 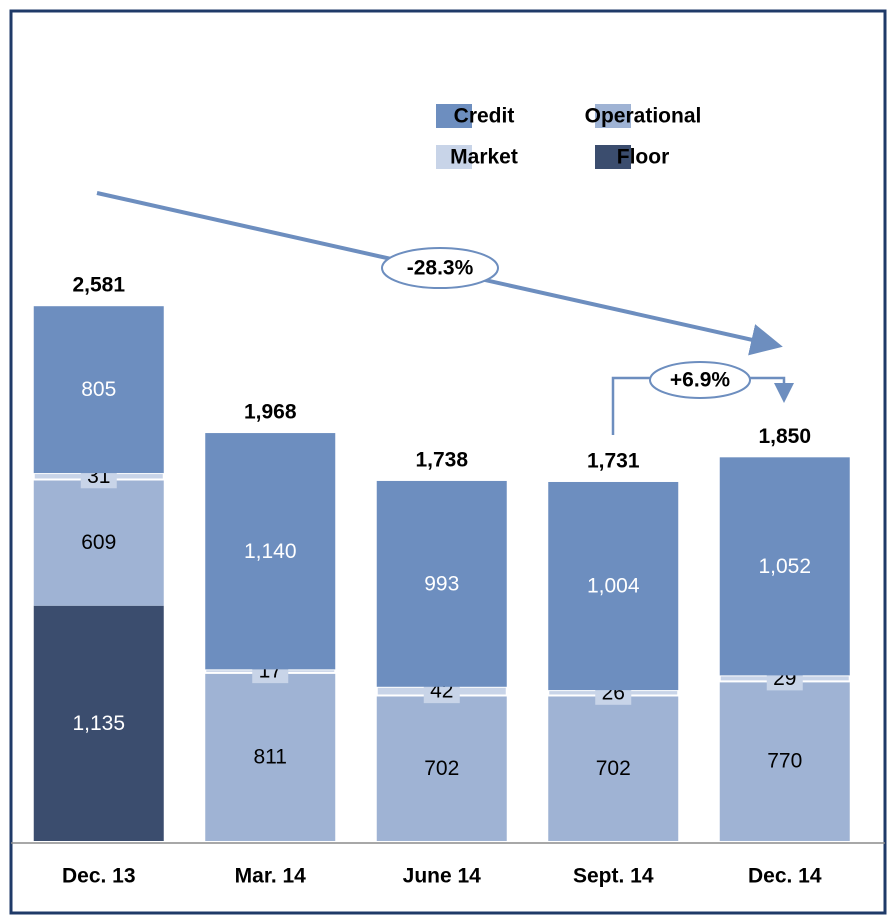 I want to click on x-tick-label: June 14, so click(x=442, y=876).